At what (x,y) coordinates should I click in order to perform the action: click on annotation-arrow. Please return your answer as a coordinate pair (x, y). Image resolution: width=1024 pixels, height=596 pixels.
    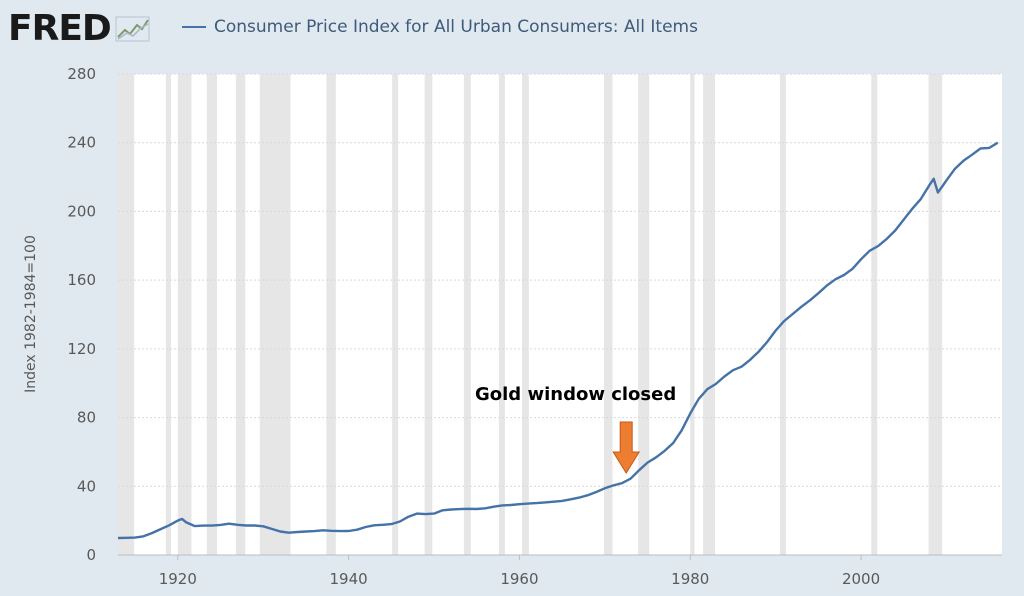
    Looking at the image, I should click on (626, 447).